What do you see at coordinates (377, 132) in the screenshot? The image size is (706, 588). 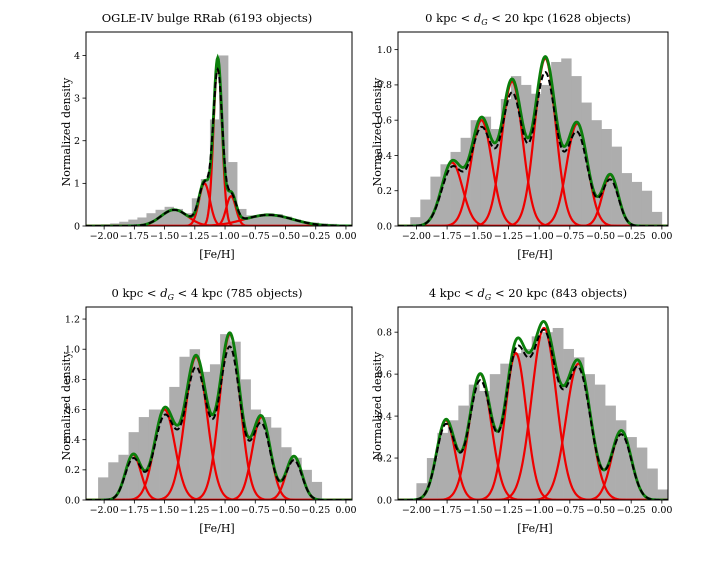 I see `panel-2-ylabel: Normalized density` at bounding box center [377, 132].